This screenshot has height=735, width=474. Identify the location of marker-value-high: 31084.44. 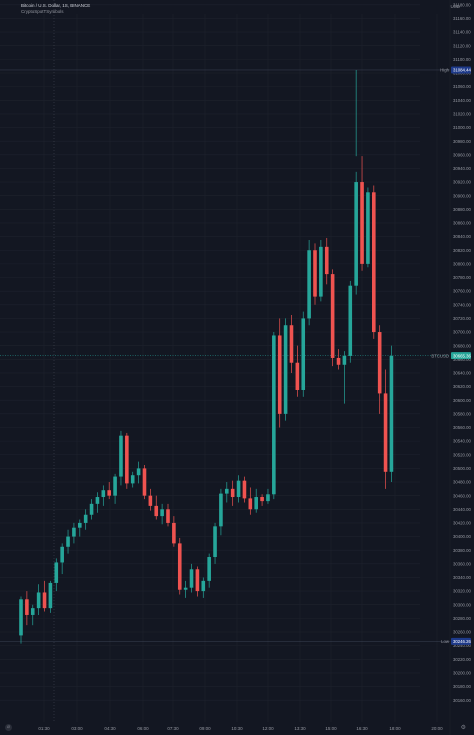
(462, 70).